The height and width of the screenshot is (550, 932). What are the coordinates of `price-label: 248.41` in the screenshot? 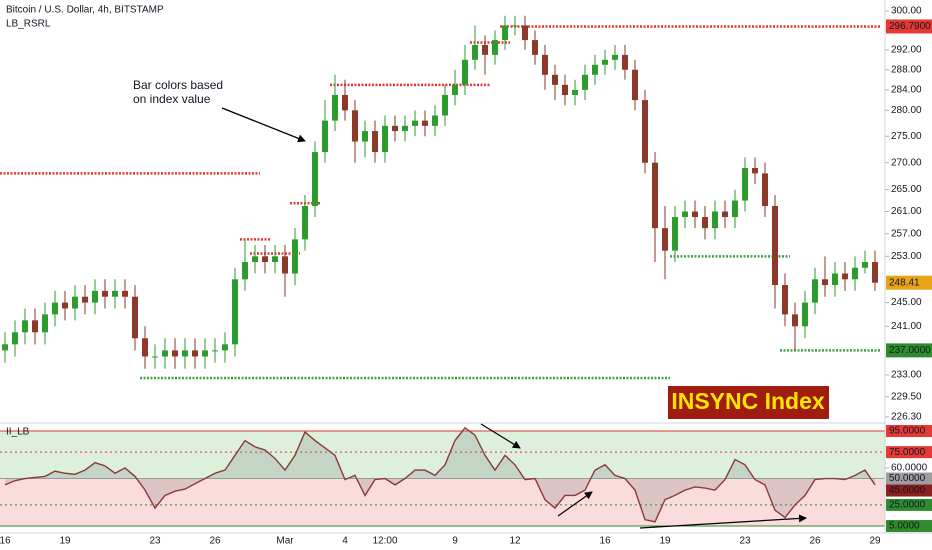 It's located at (904, 282).